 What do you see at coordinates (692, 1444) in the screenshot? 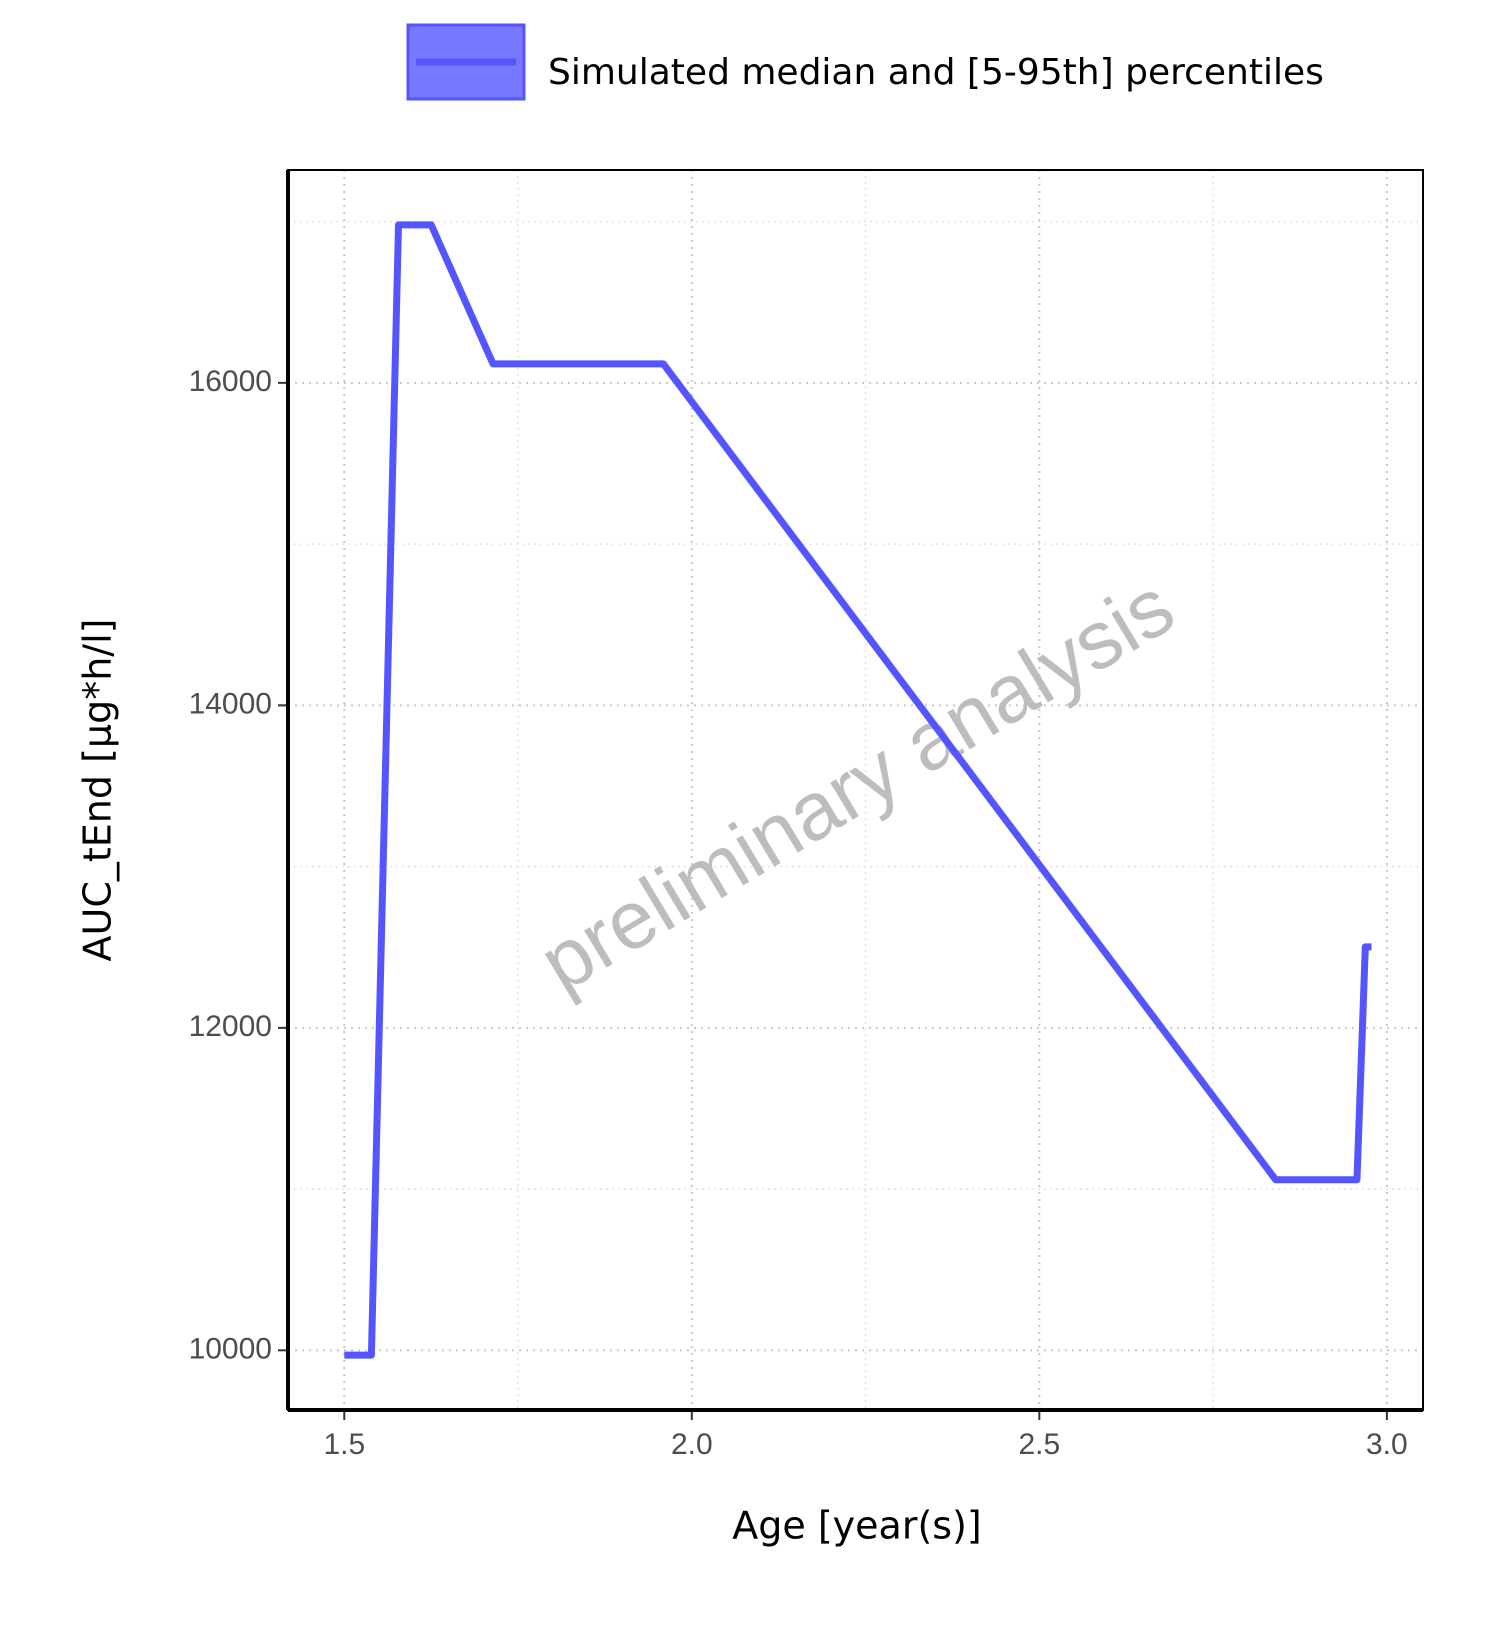
I see `x-tick-label: 2.0` at bounding box center [692, 1444].